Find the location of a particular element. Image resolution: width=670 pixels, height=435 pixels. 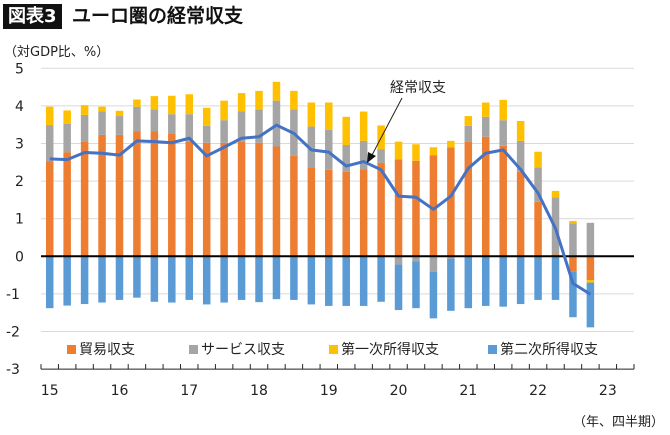

y-tick-label: 3 is located at coordinates (19, 145).